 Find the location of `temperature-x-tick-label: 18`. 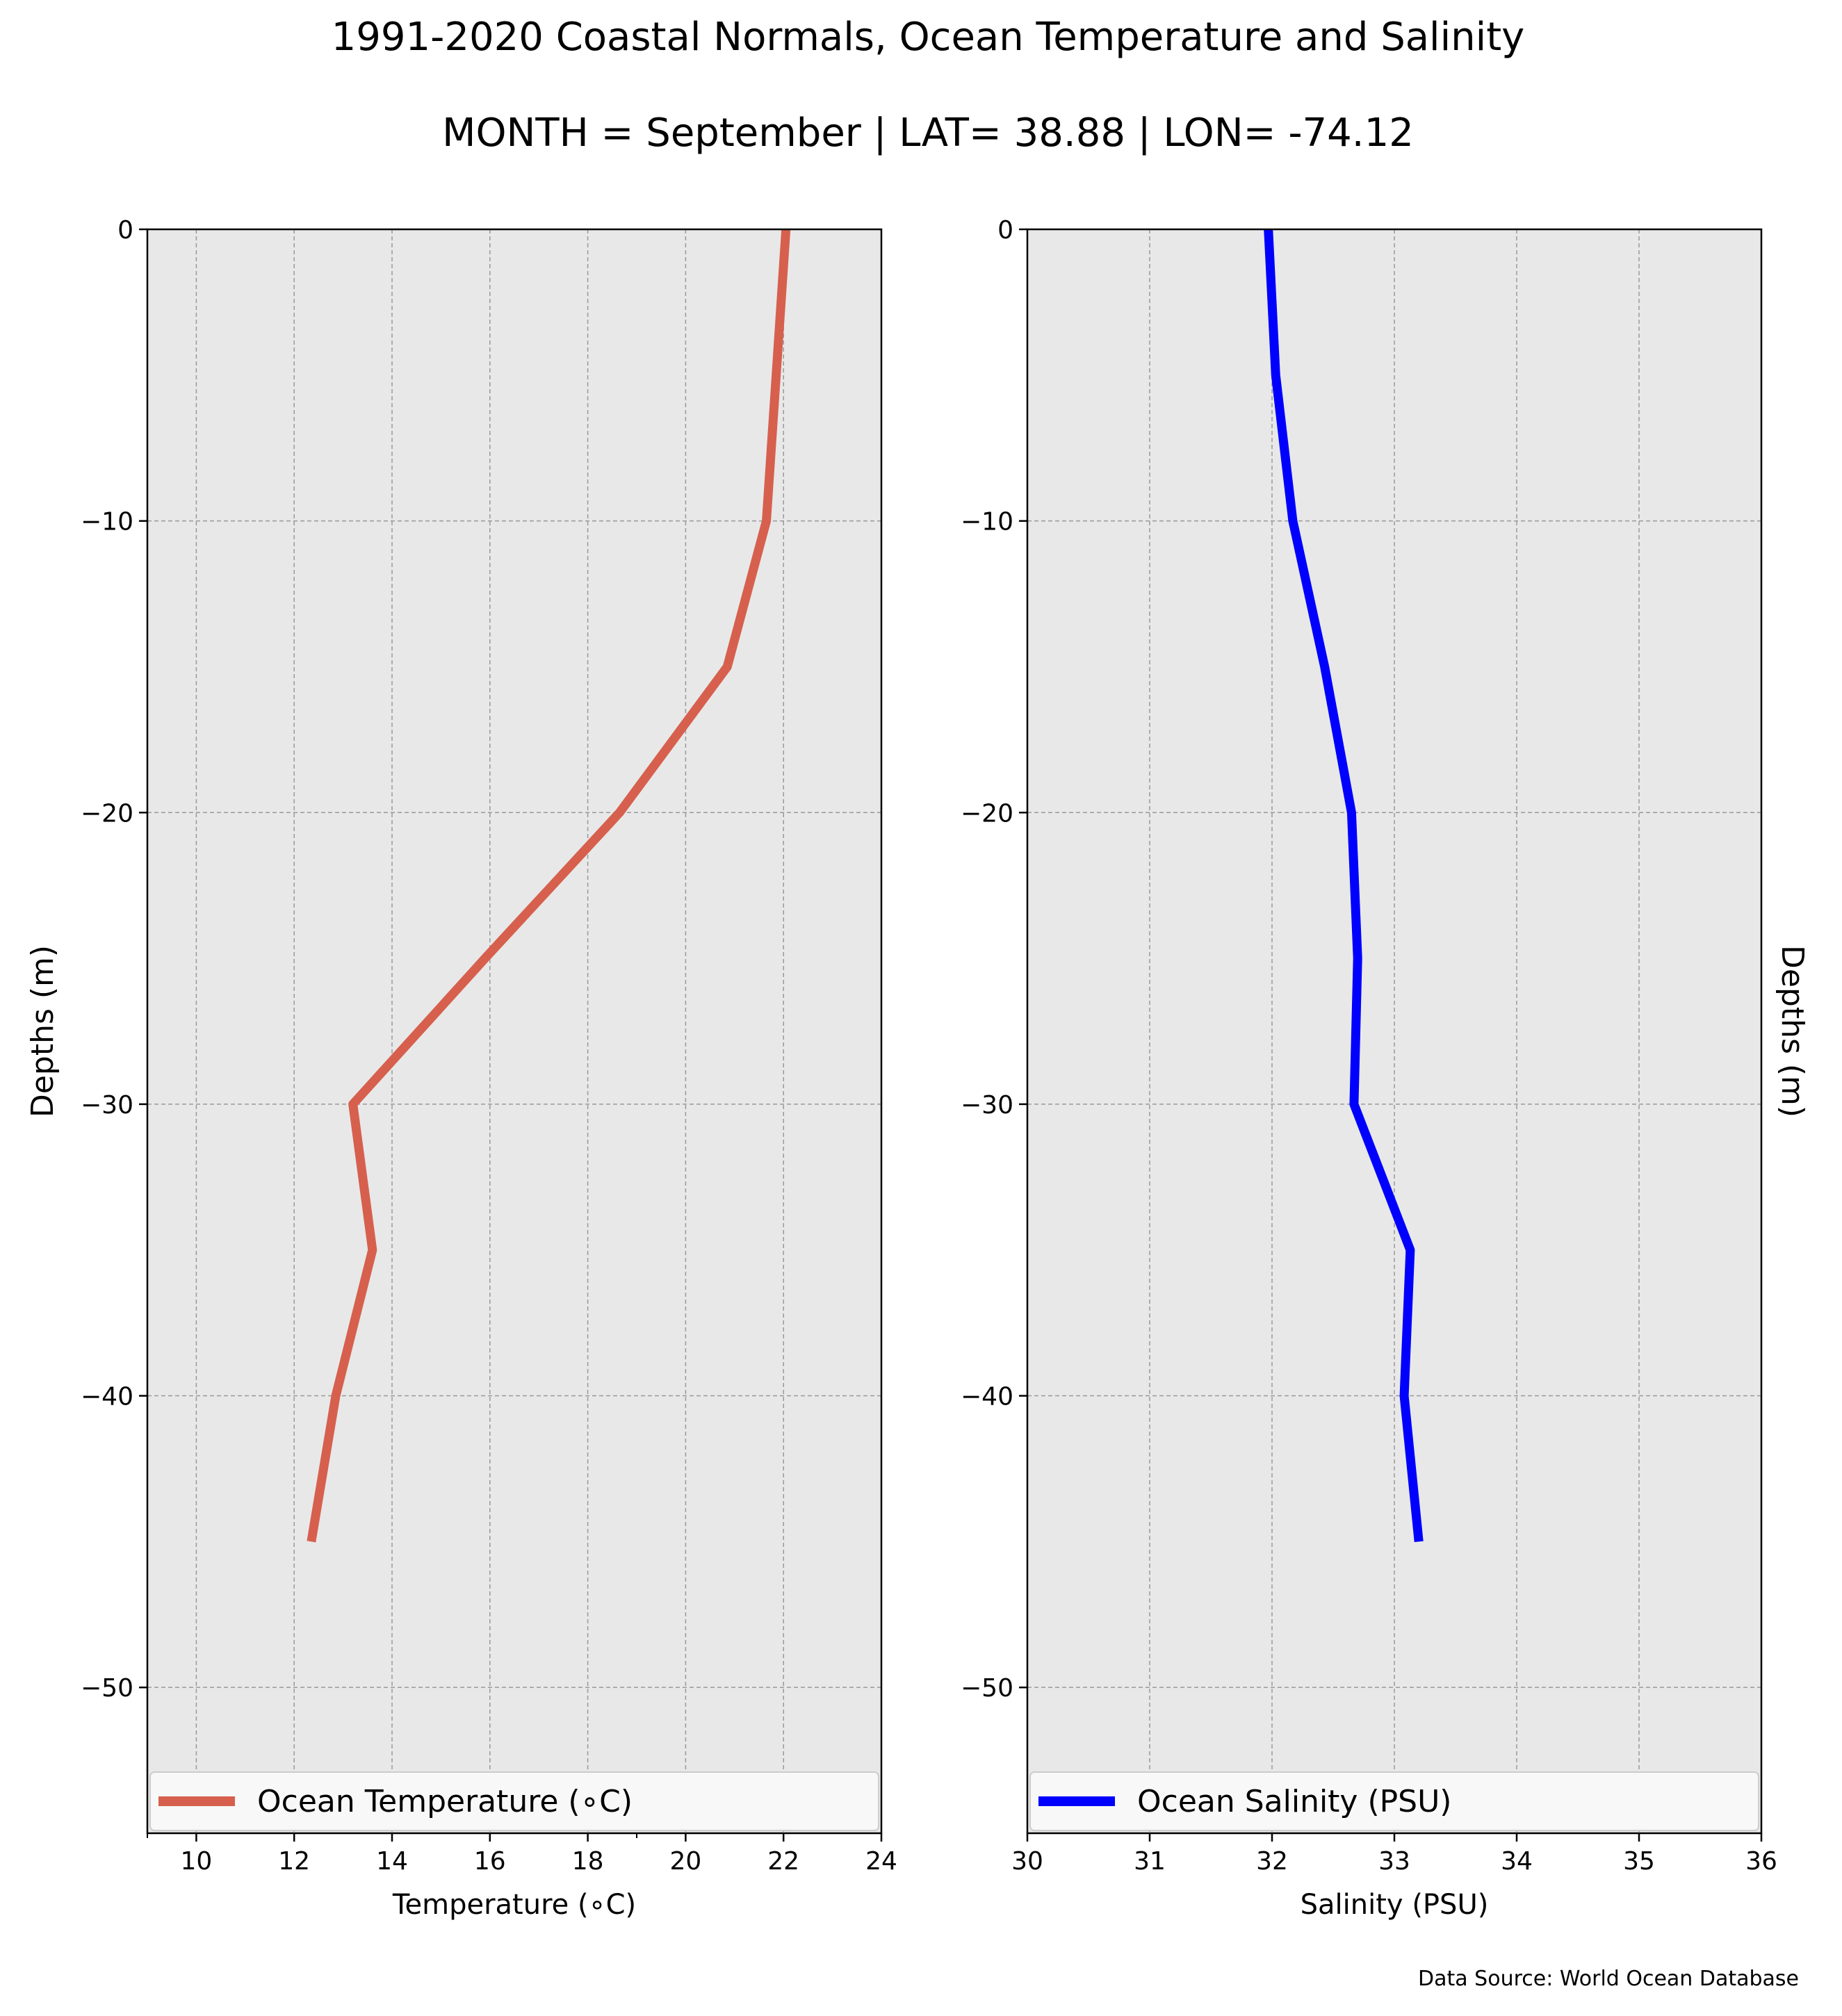

temperature-x-tick-label: 18 is located at coordinates (588, 1862).